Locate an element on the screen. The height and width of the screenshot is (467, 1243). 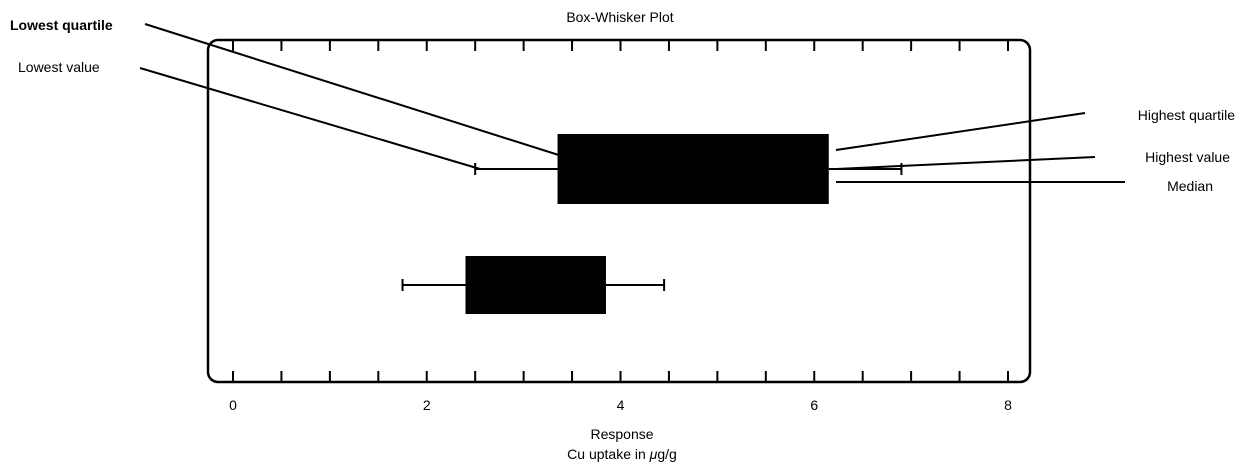
leader-highest-quartile is located at coordinates (960, 131).